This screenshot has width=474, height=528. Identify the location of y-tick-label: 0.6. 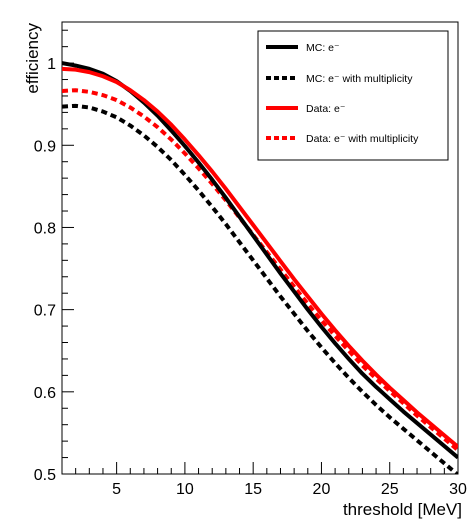
(45, 393).